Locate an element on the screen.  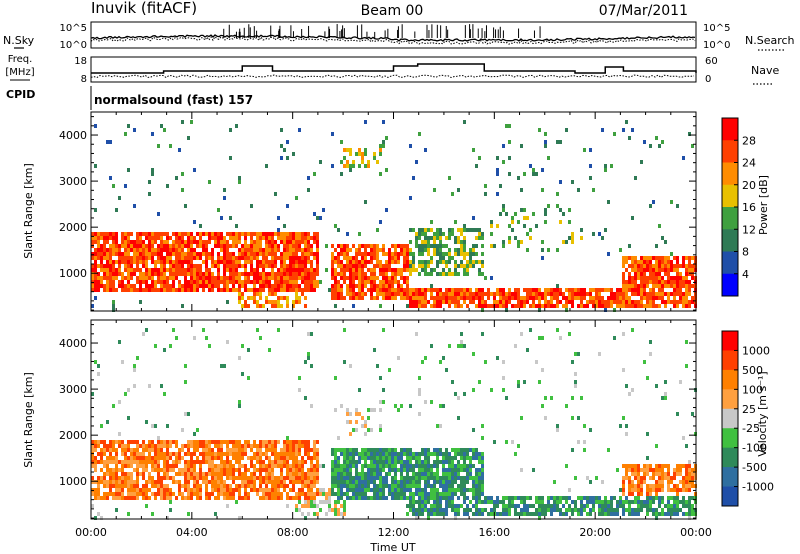
power-cell-1962 is located at coordinates (563, 214).